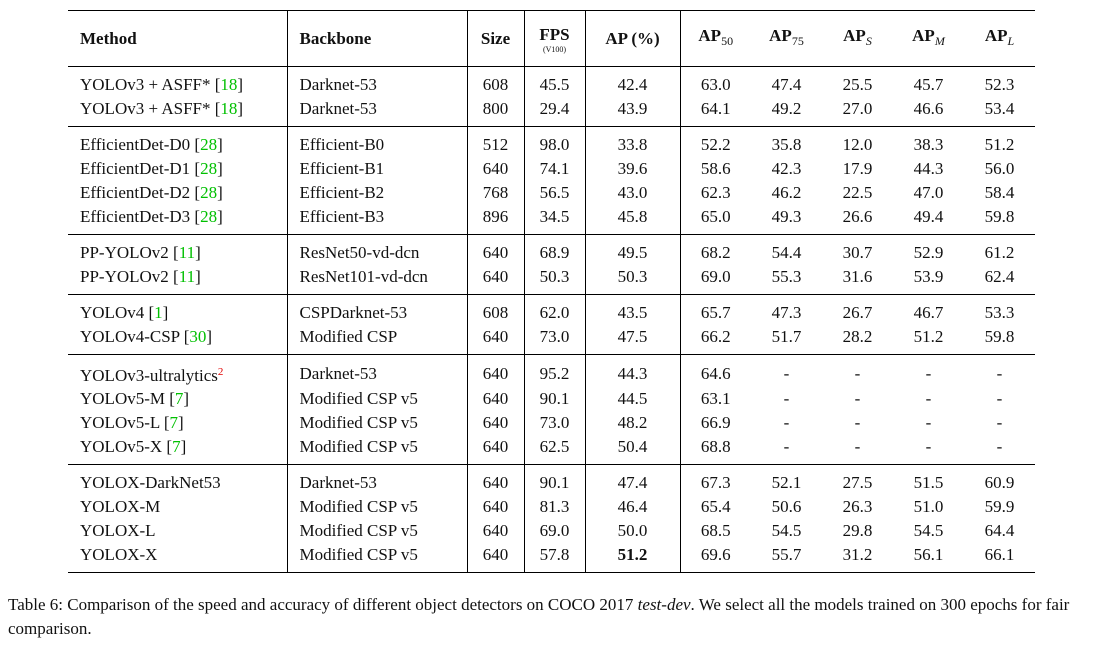 This screenshot has height=648, width=1100. I want to click on method-cell: YOLOX-X, so click(178, 558).